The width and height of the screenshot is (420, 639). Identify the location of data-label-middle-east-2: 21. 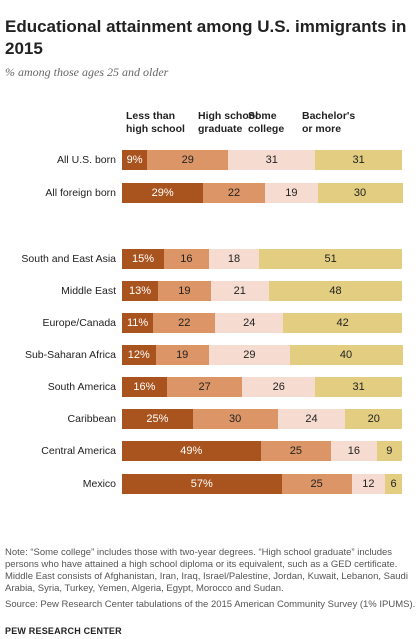
(239, 291).